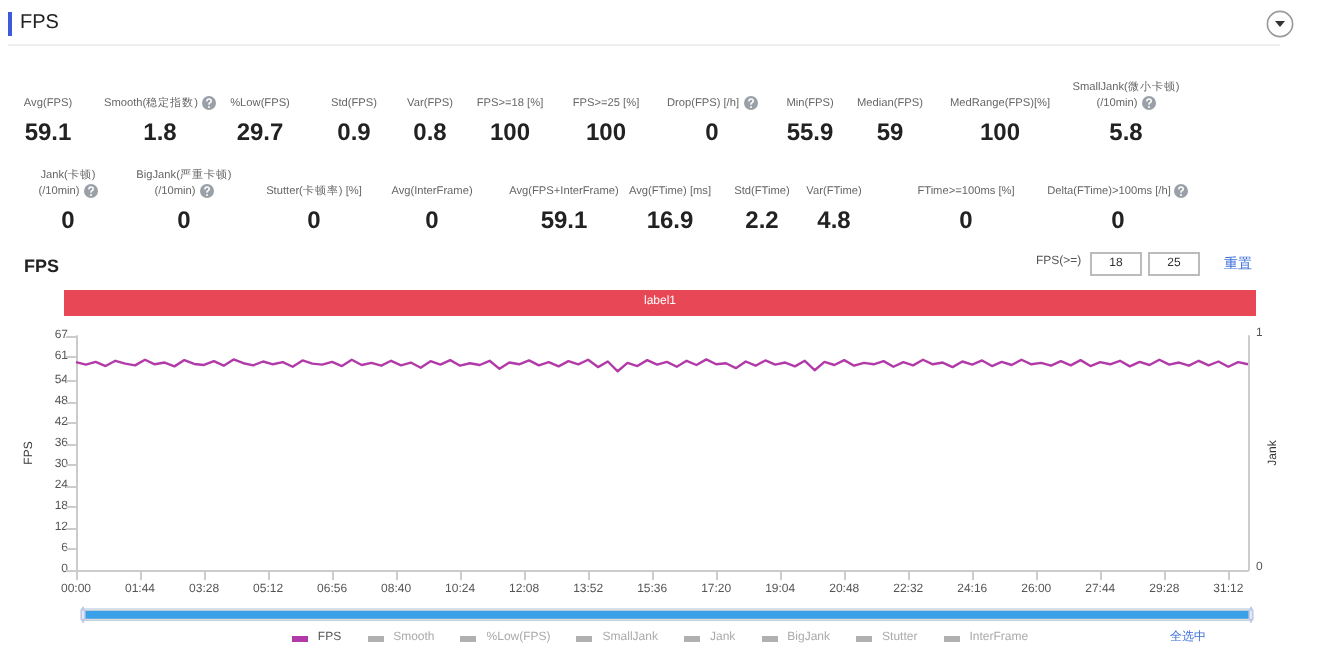 The height and width of the screenshot is (648, 1320). Describe the element at coordinates (810, 132) in the screenshot. I see `data-label: 55.9` at that location.